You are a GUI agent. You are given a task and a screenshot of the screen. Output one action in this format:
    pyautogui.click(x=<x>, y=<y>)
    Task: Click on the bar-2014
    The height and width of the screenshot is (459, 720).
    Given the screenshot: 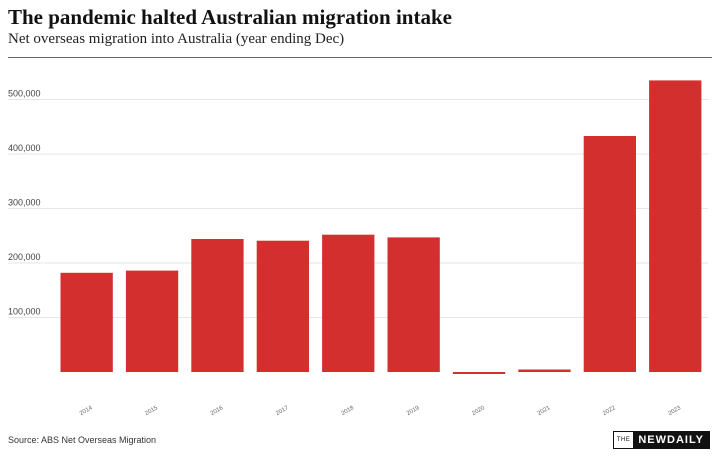 What is the action you would take?
    pyautogui.click(x=86, y=322)
    